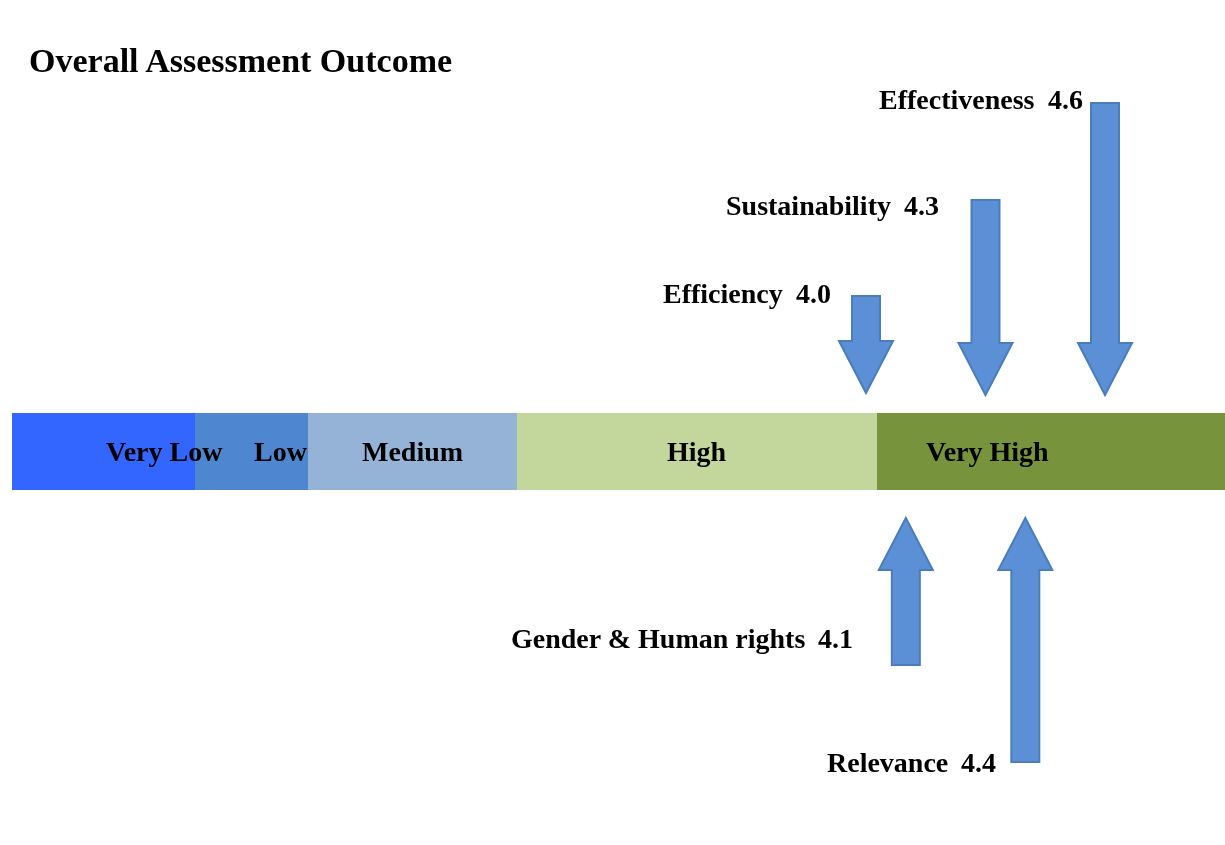 The width and height of the screenshot is (1225, 845). Describe the element at coordinates (697, 451) in the screenshot. I see `text: High` at that location.